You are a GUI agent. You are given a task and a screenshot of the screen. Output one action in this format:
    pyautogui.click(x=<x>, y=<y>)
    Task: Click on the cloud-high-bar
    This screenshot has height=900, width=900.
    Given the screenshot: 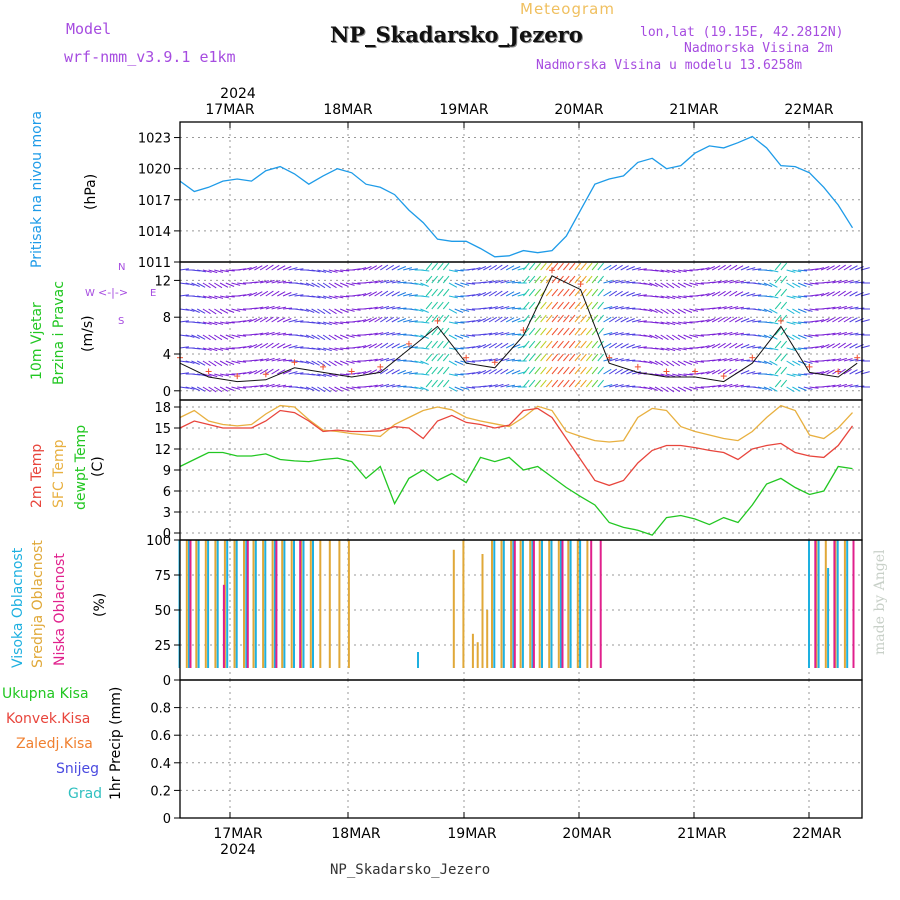 What is the action you would take?
    pyautogui.click(x=303, y=604)
    